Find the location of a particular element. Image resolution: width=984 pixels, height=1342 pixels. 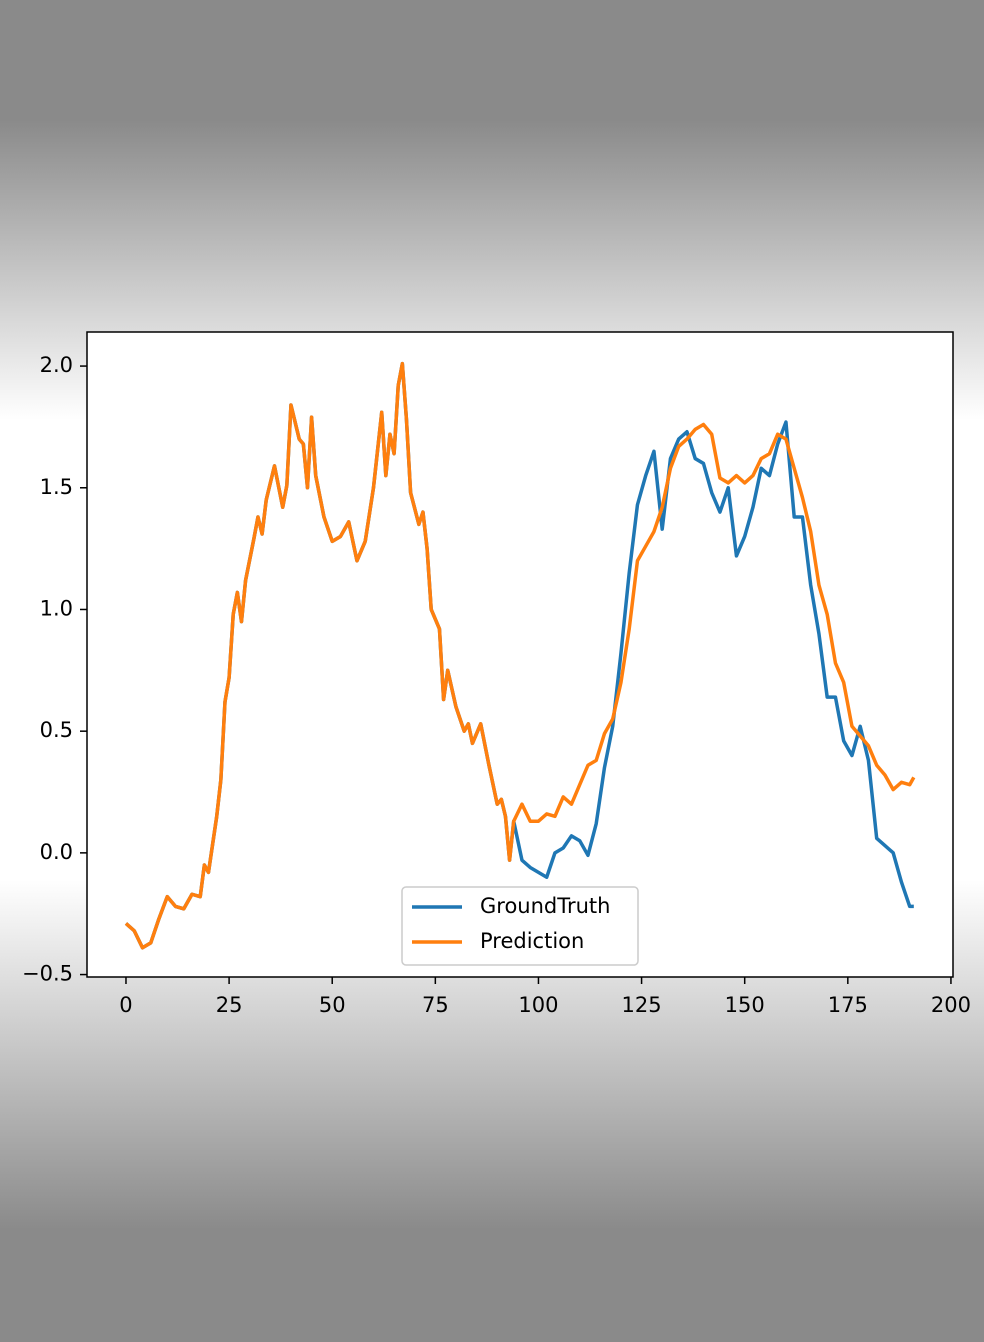

x-tick-label: 25 is located at coordinates (229, 1005).